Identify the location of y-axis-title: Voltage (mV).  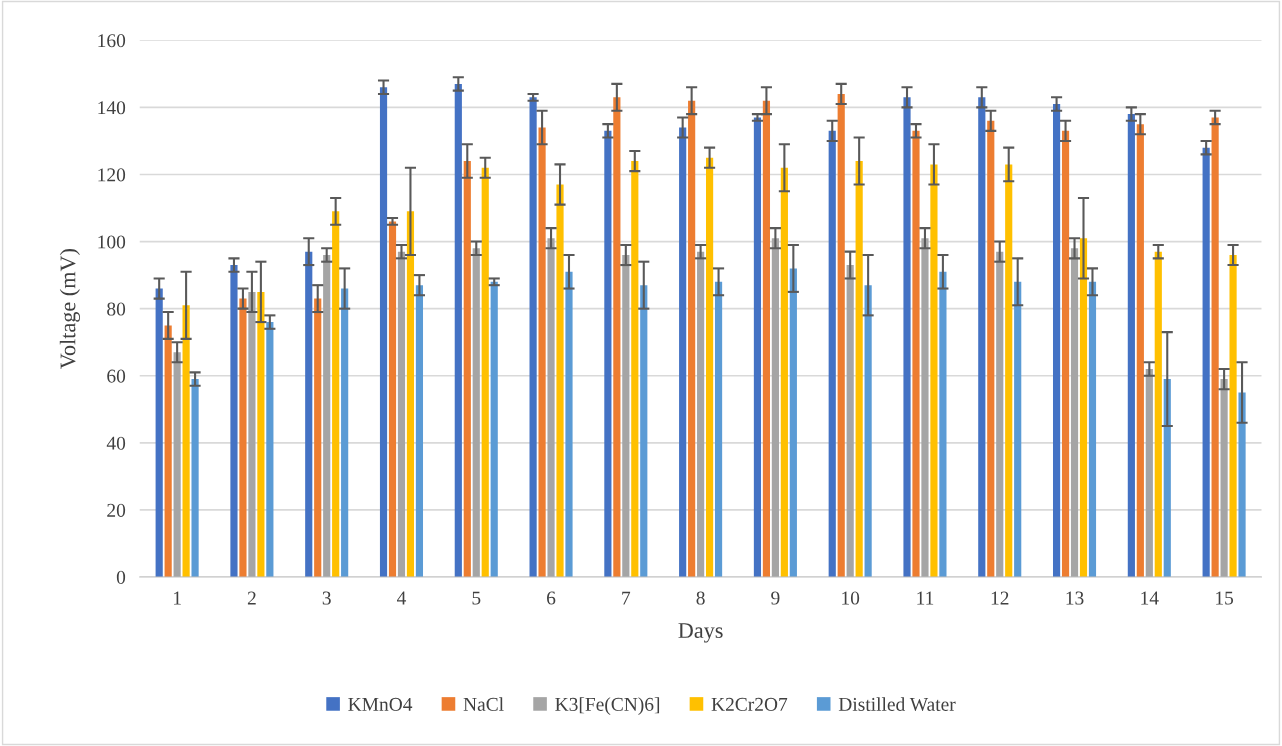
(70, 309).